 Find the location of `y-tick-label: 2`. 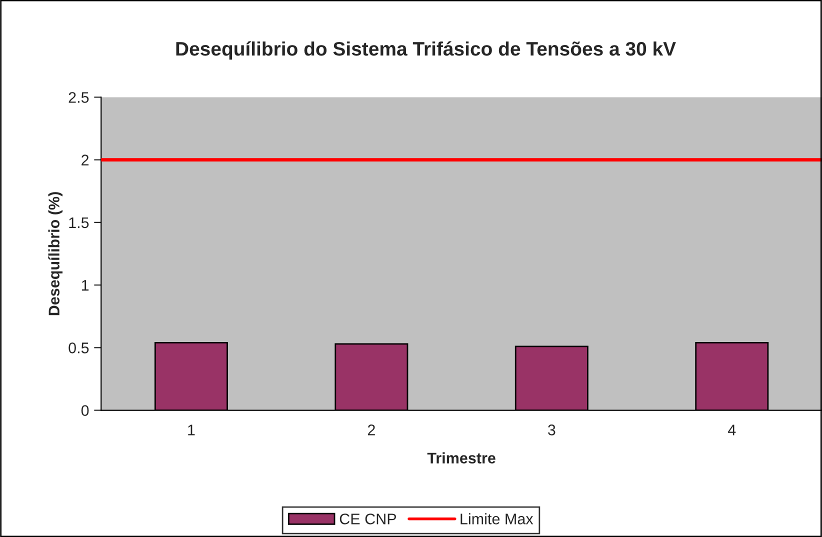

y-tick-label: 2 is located at coordinates (85, 160).